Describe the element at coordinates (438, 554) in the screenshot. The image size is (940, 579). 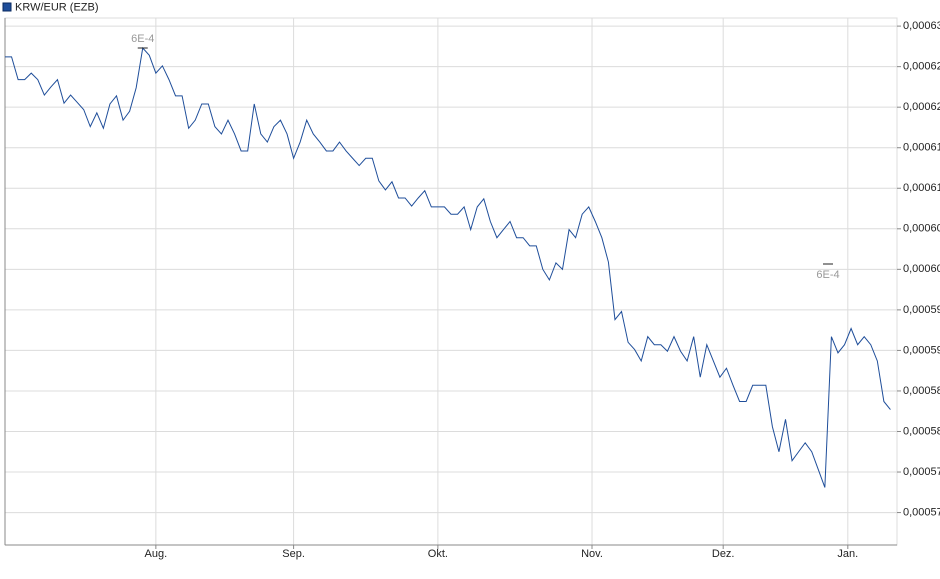
I see `x-tick-label: Okt.` at that location.